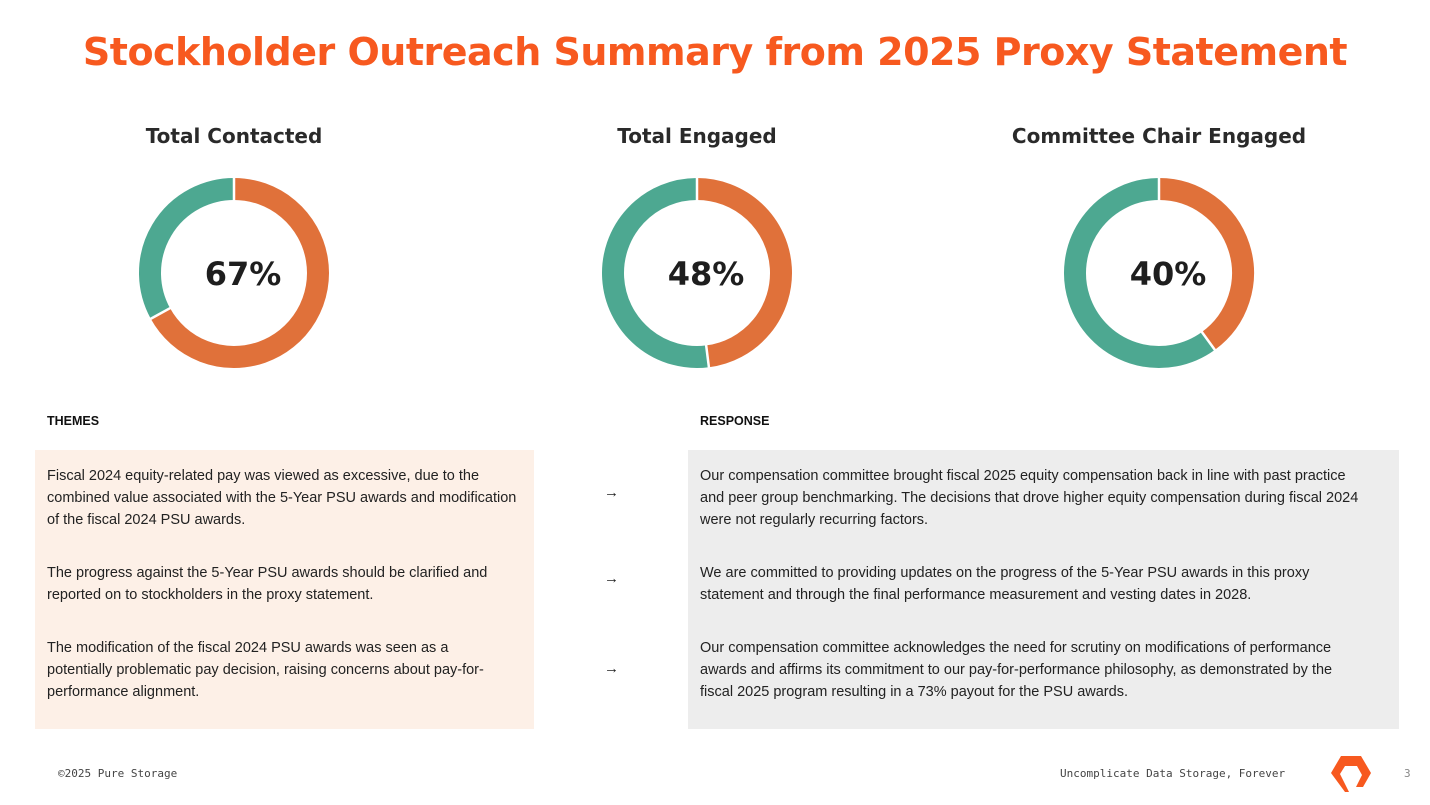  What do you see at coordinates (73, 421) in the screenshot?
I see `themes-header: THEMES` at bounding box center [73, 421].